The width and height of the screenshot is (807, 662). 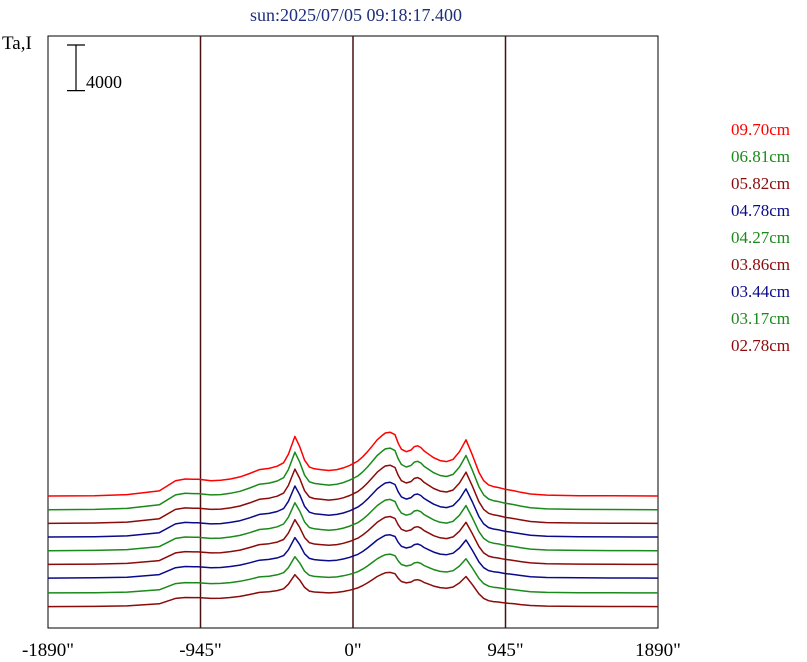 I want to click on x-tick-label: 1890", so click(x=658, y=650).